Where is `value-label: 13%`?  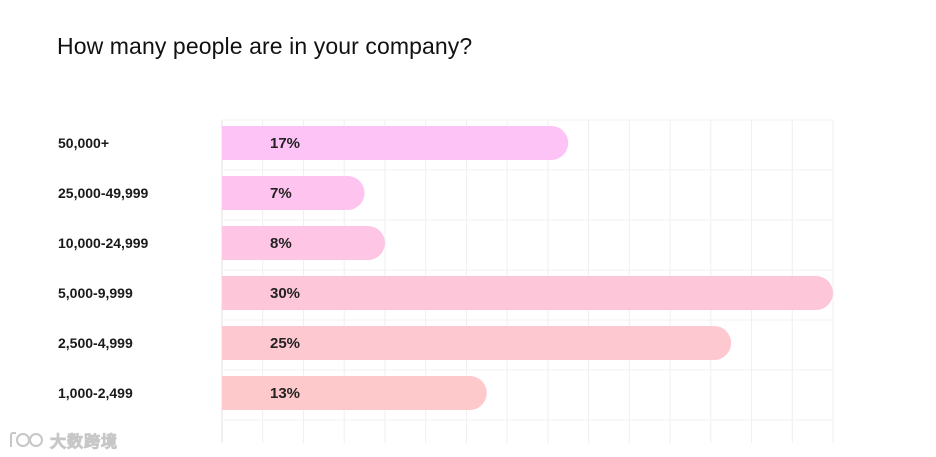 value-label: 13% is located at coordinates (285, 393).